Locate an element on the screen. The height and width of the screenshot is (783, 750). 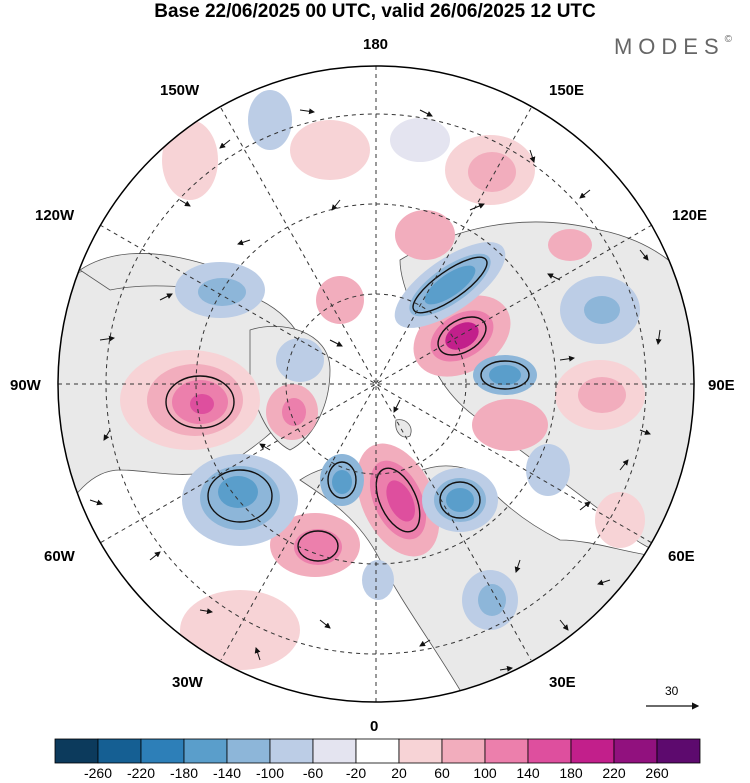
lon-label-150w: 150W is located at coordinates (180, 90).